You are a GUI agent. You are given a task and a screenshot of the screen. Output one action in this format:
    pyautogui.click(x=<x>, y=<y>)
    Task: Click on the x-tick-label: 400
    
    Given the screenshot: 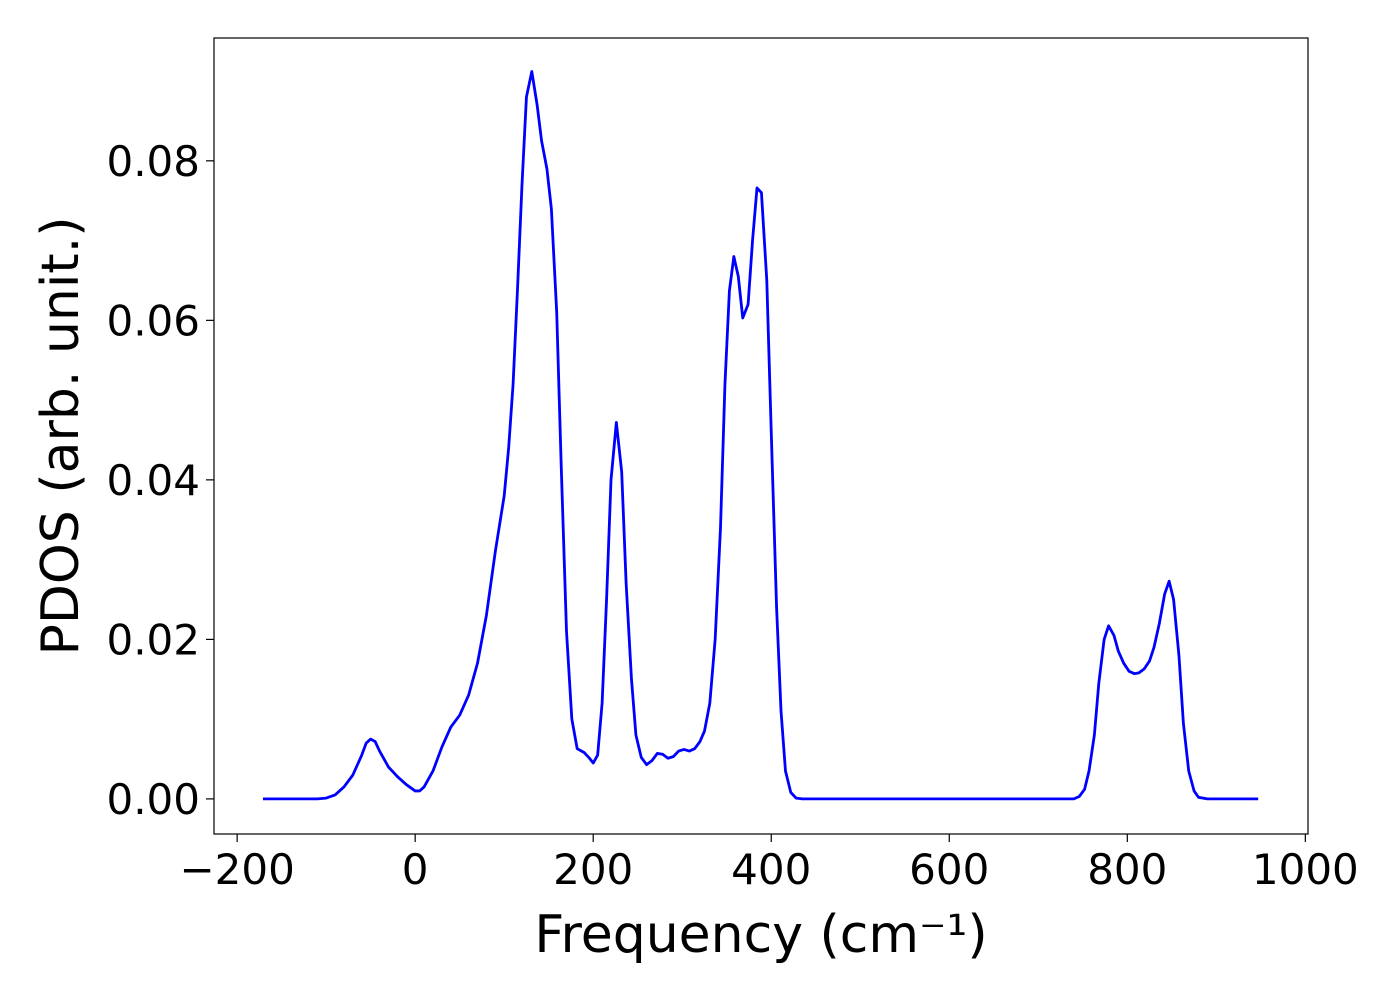 What is the action you would take?
    pyautogui.click(x=771, y=869)
    